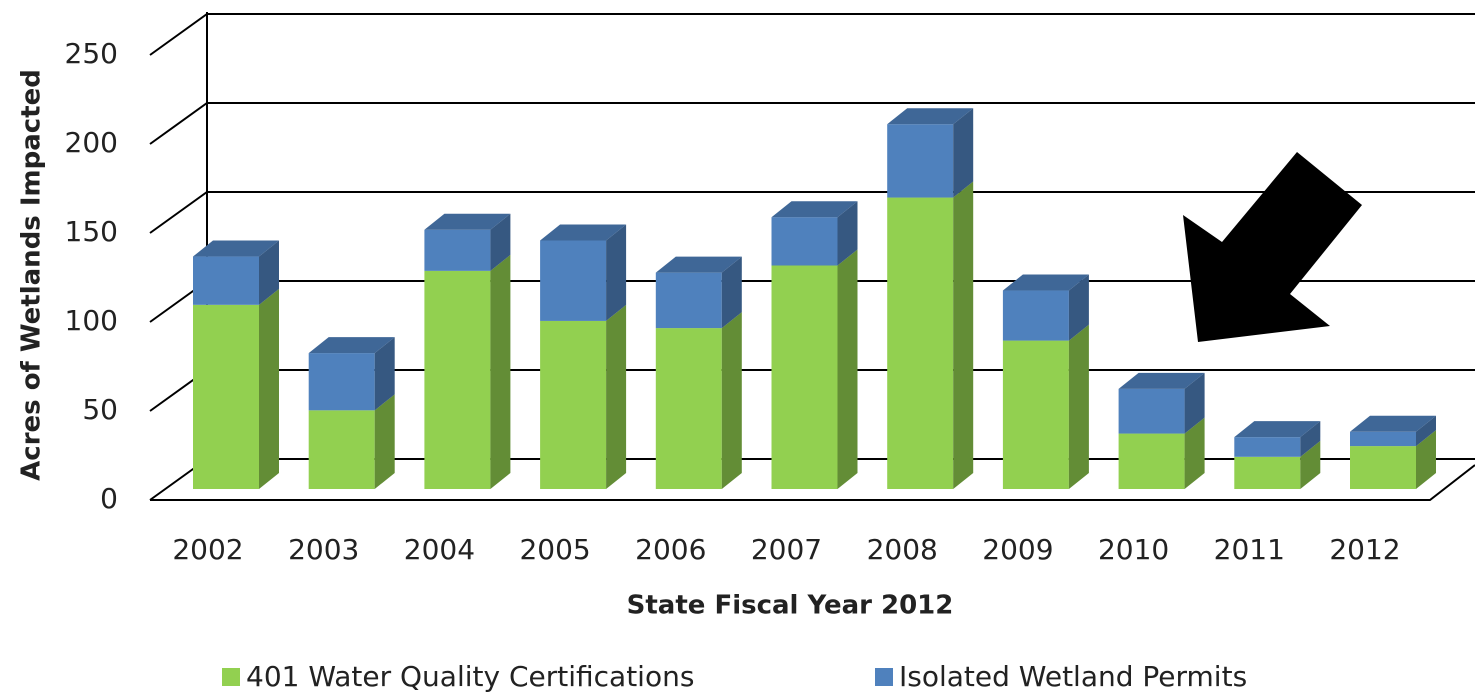 This screenshot has width=1475, height=693. Describe the element at coordinates (91, 231) in the screenshot. I see `y-tick-label: 150` at that location.